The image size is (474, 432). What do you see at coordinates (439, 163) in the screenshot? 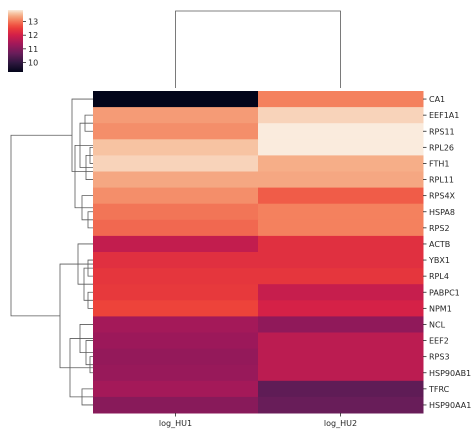
I see `row-label: FTH1` at bounding box center [439, 163].